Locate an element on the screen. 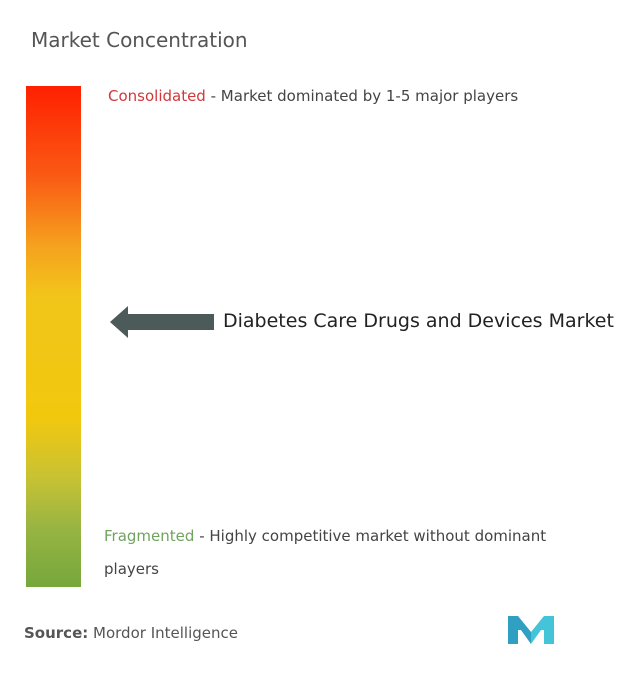 The height and width of the screenshot is (695, 628). source-label: Source: is located at coordinates (56, 633).